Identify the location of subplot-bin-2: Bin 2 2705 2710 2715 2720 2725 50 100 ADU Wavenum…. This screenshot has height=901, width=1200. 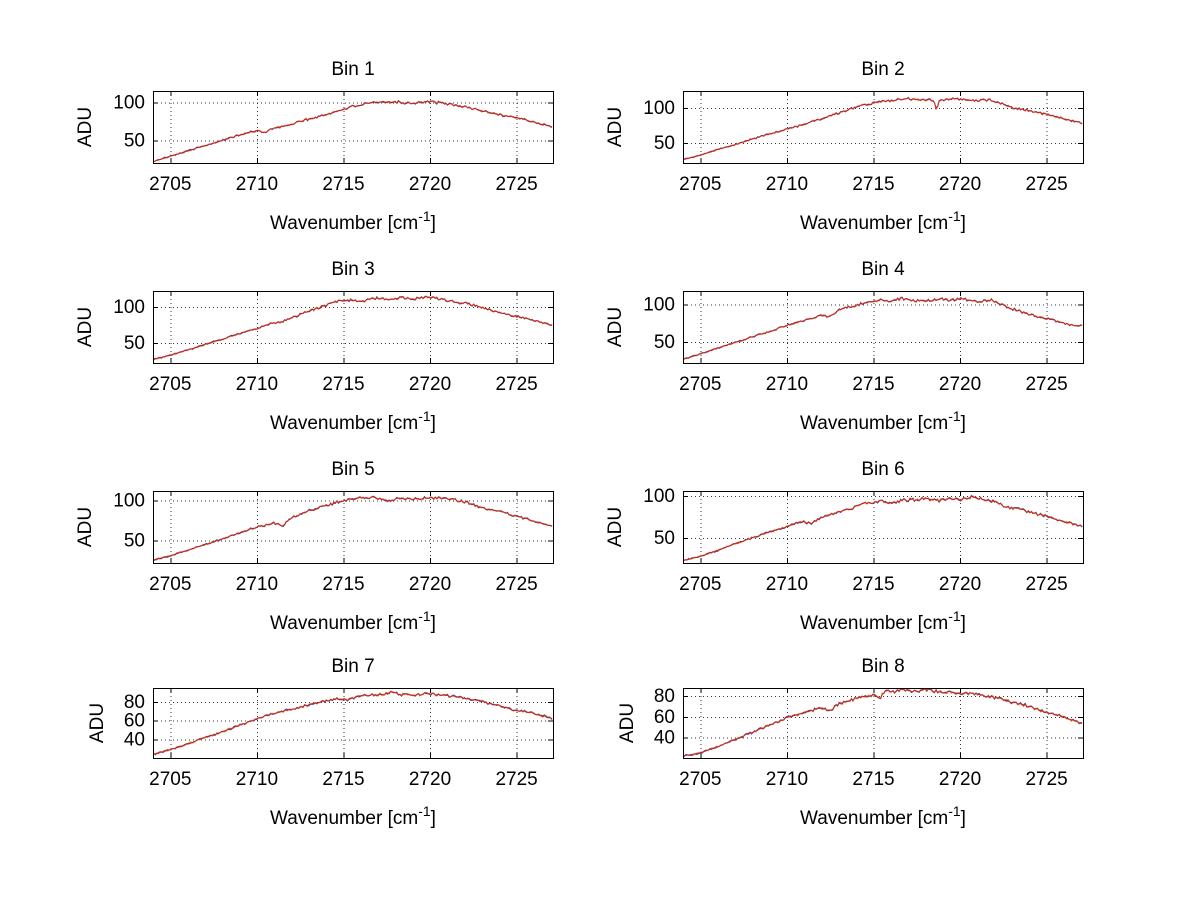
(844, 146).